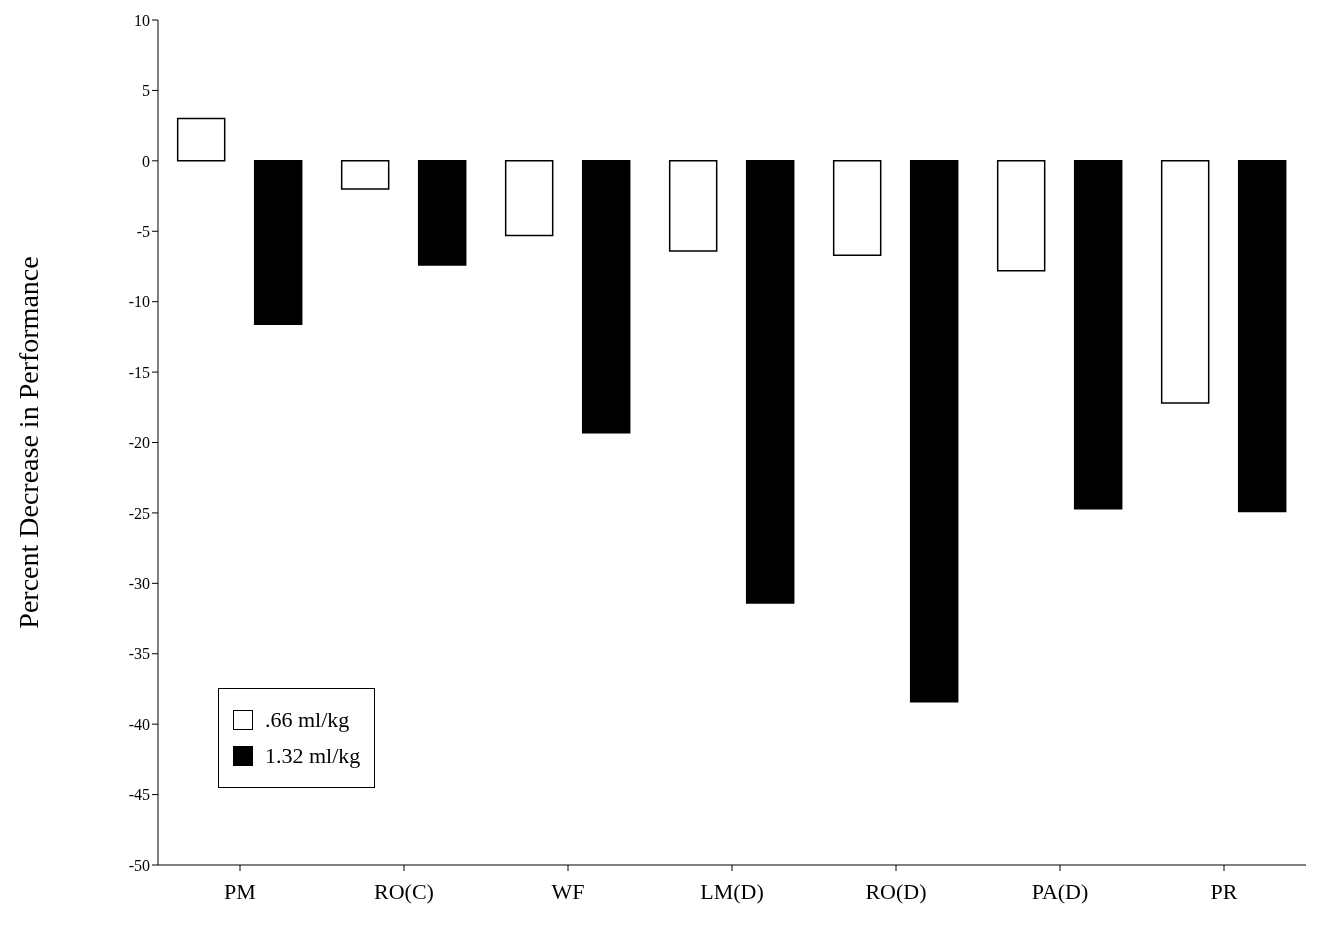 This screenshot has width=1334, height=943. Describe the element at coordinates (143, 231) in the screenshot. I see `y-tick-label: -5` at that location.